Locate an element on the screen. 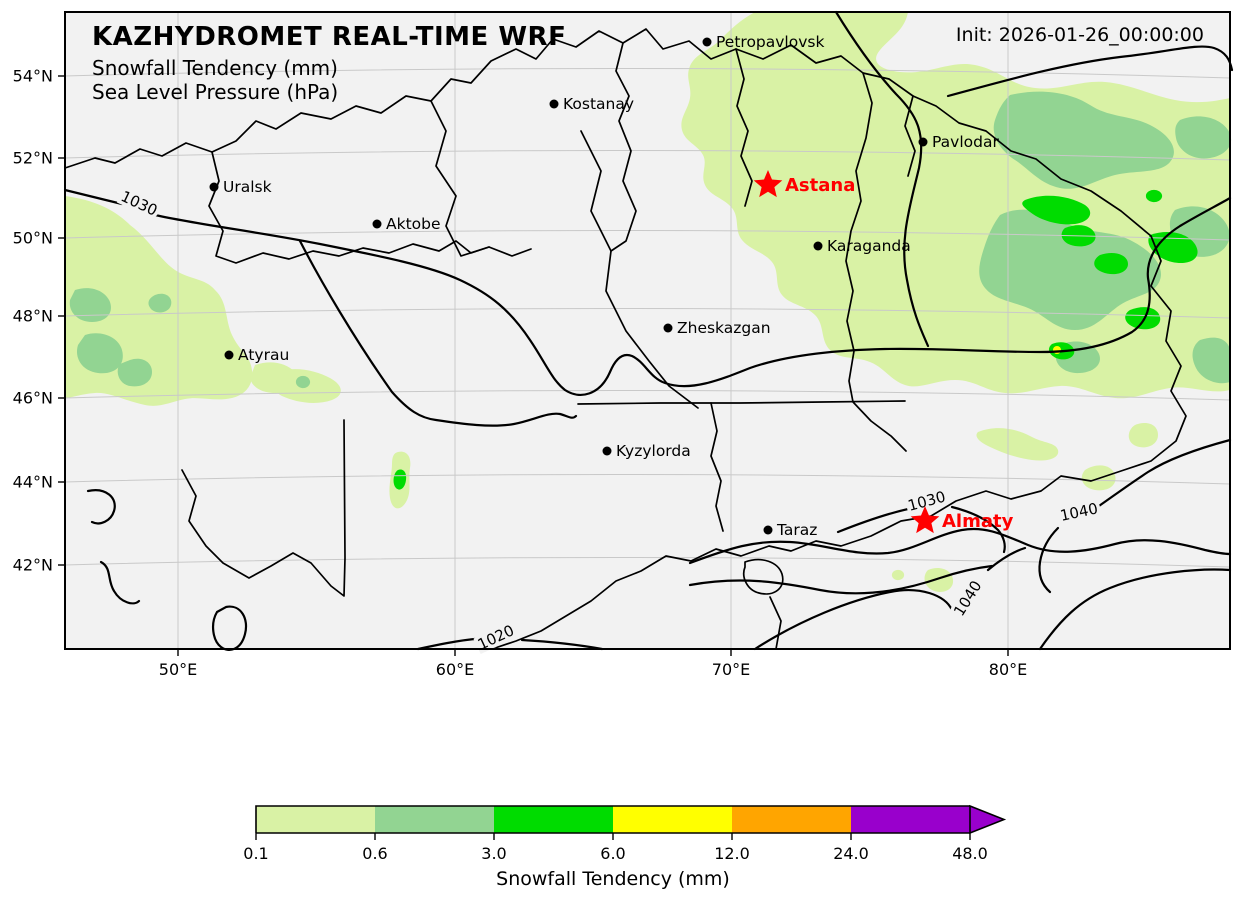 The image size is (1244, 905). city-label: Uralsk is located at coordinates (247, 187).